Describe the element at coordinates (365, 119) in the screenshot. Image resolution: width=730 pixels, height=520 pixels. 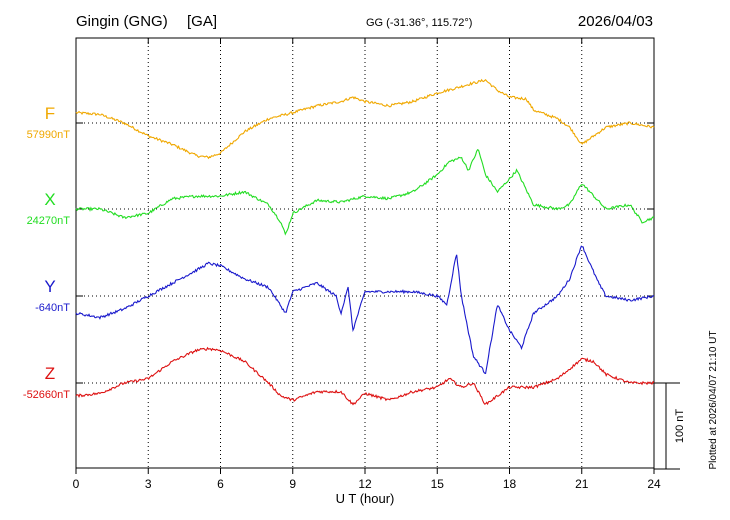
I see `series-line-f` at that location.